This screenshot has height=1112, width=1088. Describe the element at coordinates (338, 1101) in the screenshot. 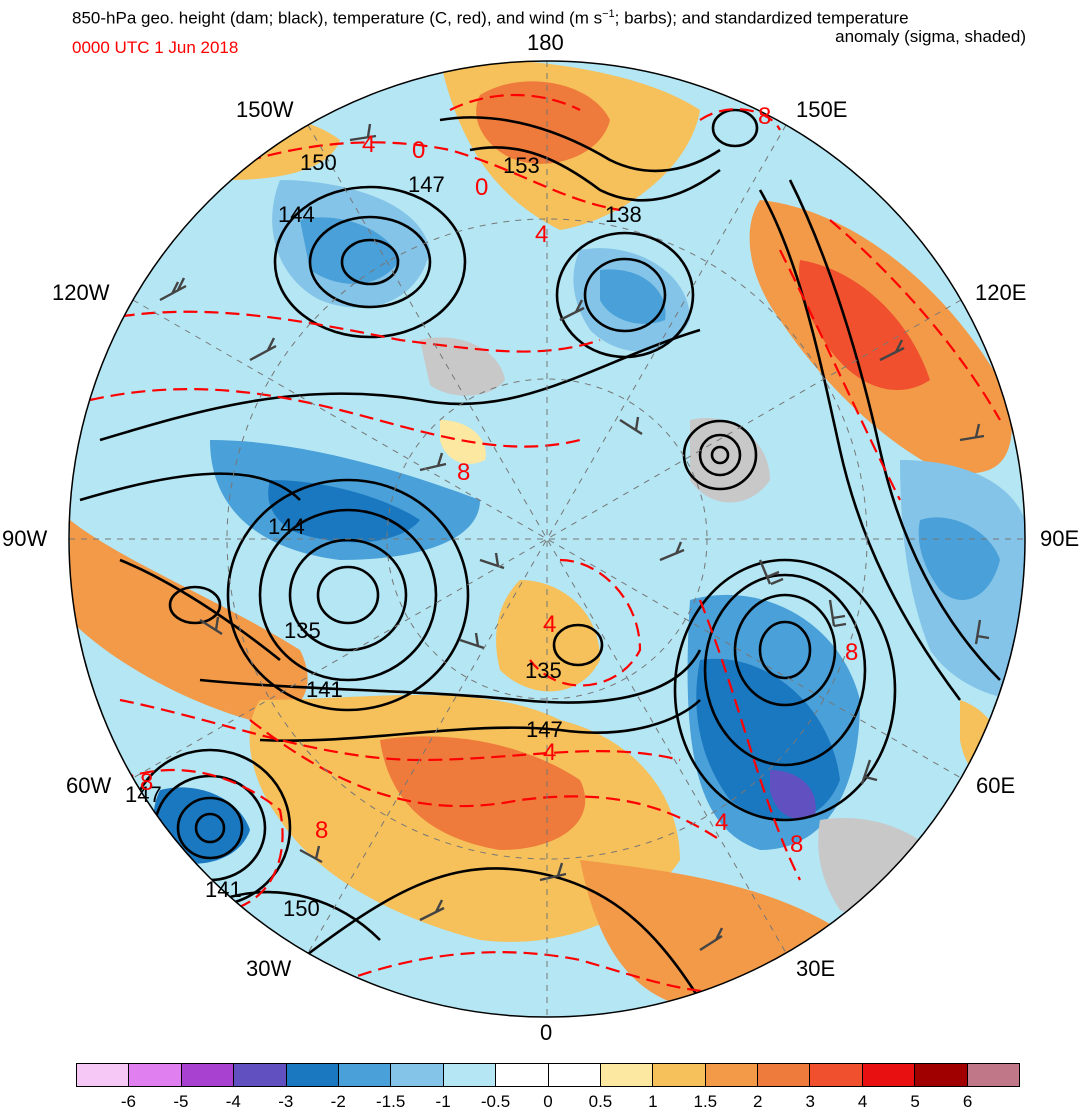

I see `colorbar-tick-label: -2` at that location.